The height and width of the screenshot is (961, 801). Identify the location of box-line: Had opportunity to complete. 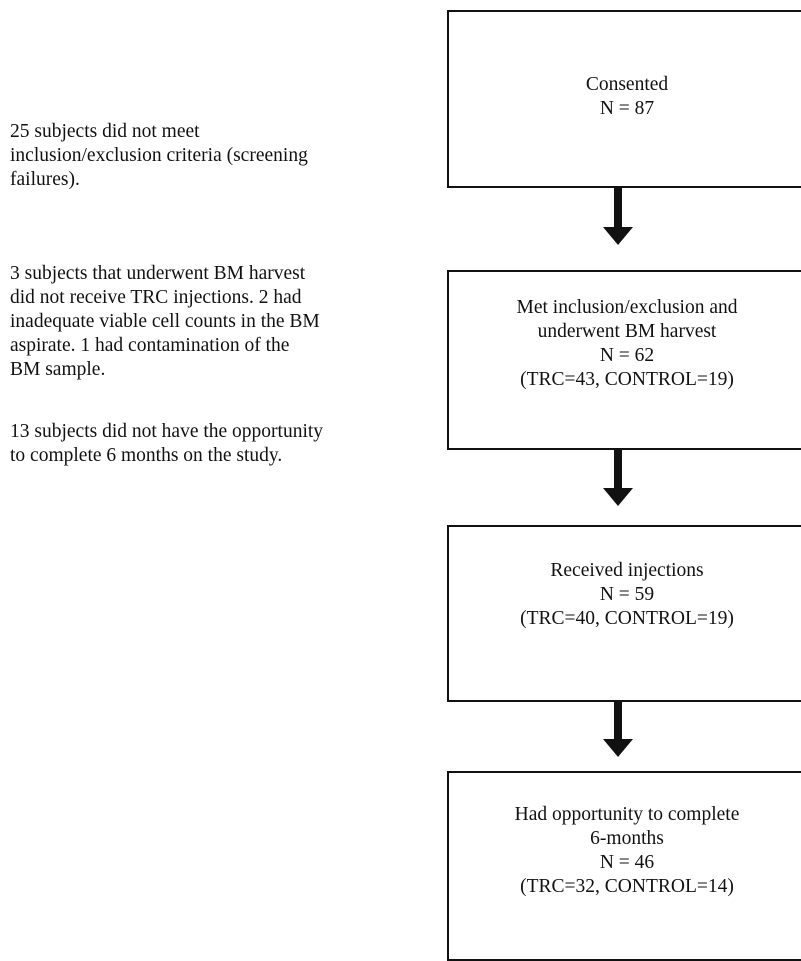
(627, 814).